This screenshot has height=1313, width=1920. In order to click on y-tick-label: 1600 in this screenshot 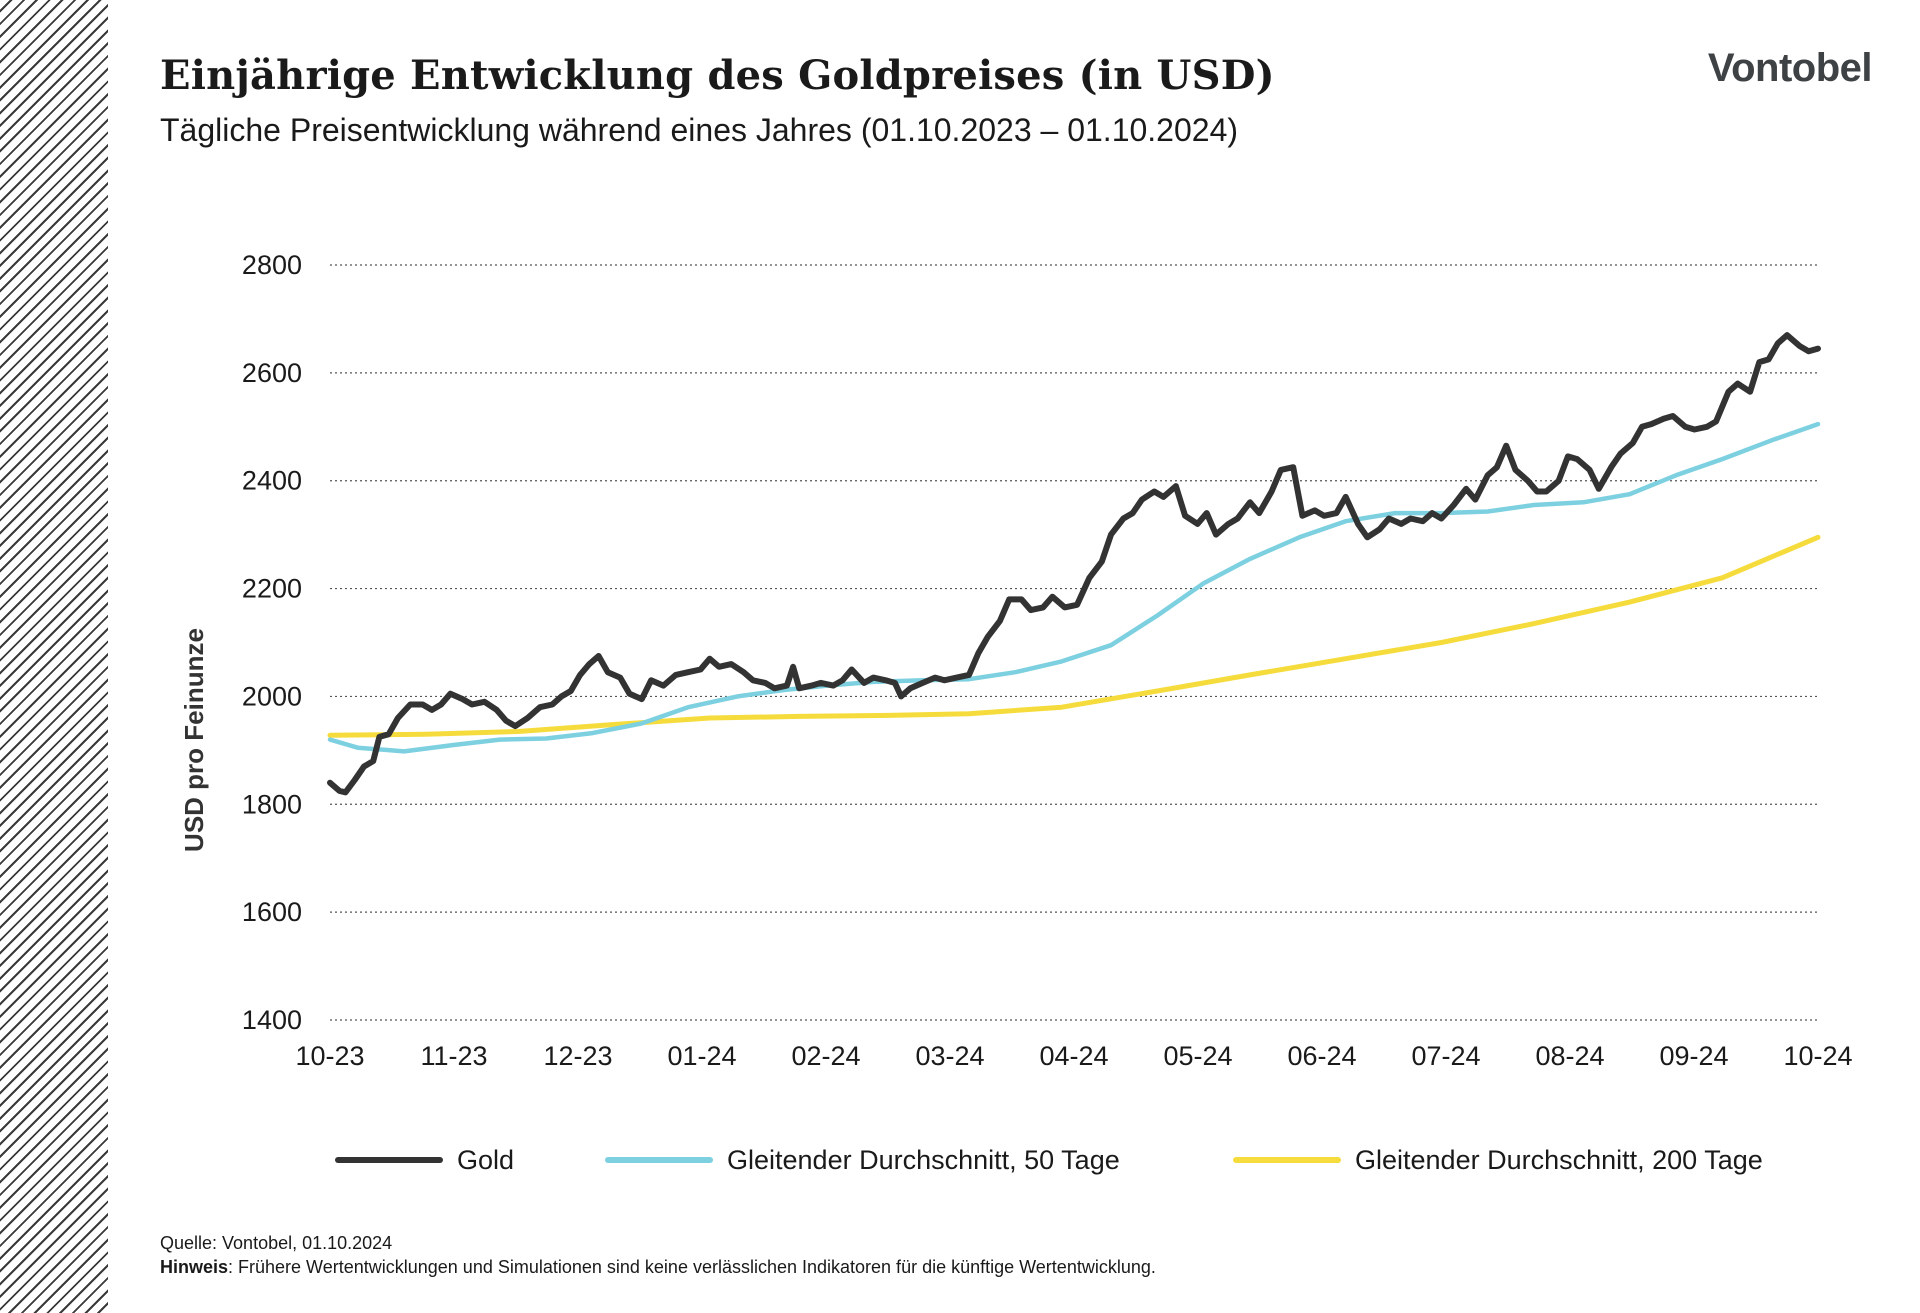, I will do `click(272, 912)`.